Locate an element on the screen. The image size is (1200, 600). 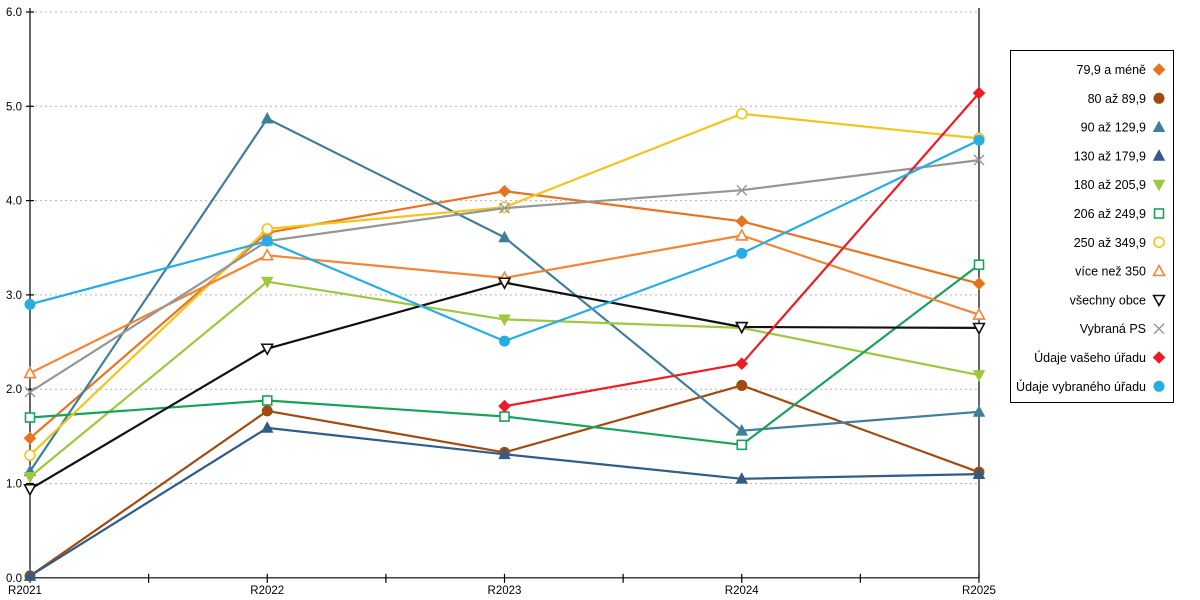
square-legend-marker-icon is located at coordinates (1159, 213).